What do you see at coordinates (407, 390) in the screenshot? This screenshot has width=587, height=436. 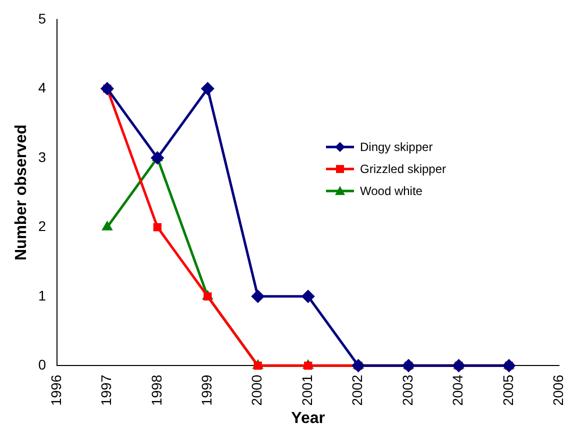 I see `x-tick-label: 2003` at bounding box center [407, 390].